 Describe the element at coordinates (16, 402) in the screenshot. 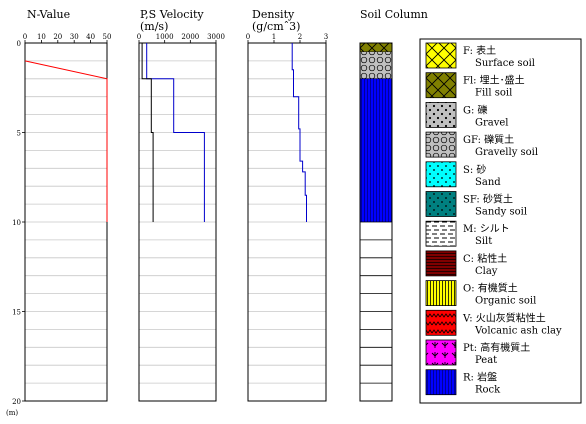

I see `depth-tick-label: 20` at that location.